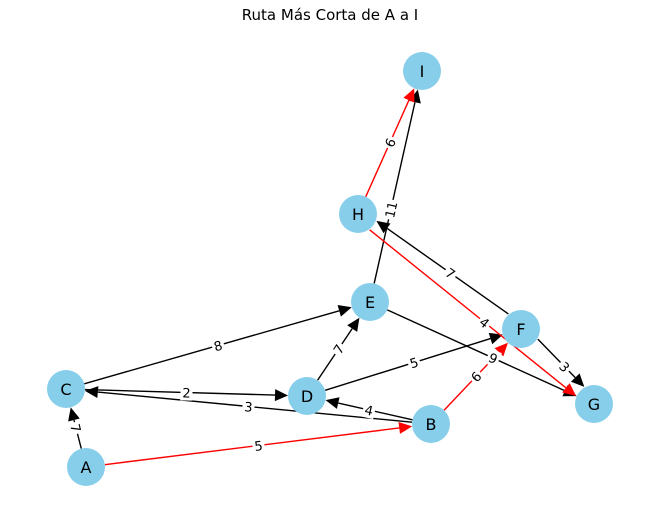 The width and height of the screenshot is (660, 520). I want to click on node-label: I, so click(422, 71).